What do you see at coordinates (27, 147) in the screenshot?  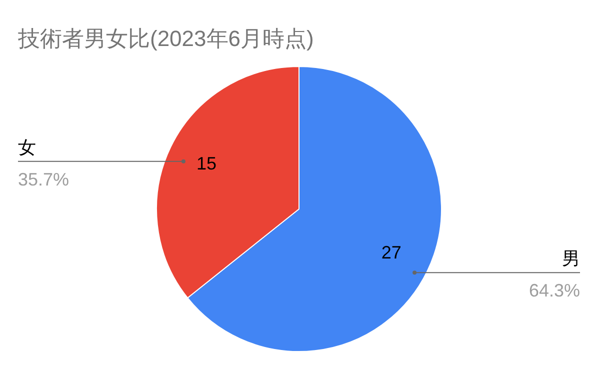 I see `slice-label: 女` at bounding box center [27, 147].